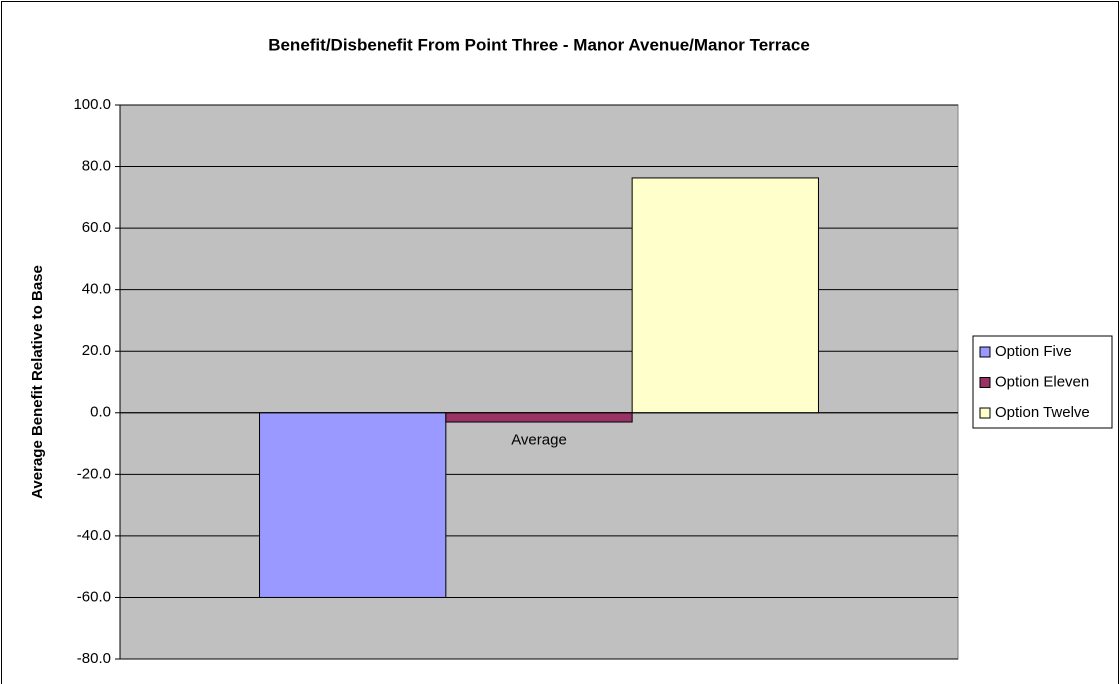  What do you see at coordinates (1042, 412) in the screenshot?
I see `legend-label: Option Twelve` at bounding box center [1042, 412].